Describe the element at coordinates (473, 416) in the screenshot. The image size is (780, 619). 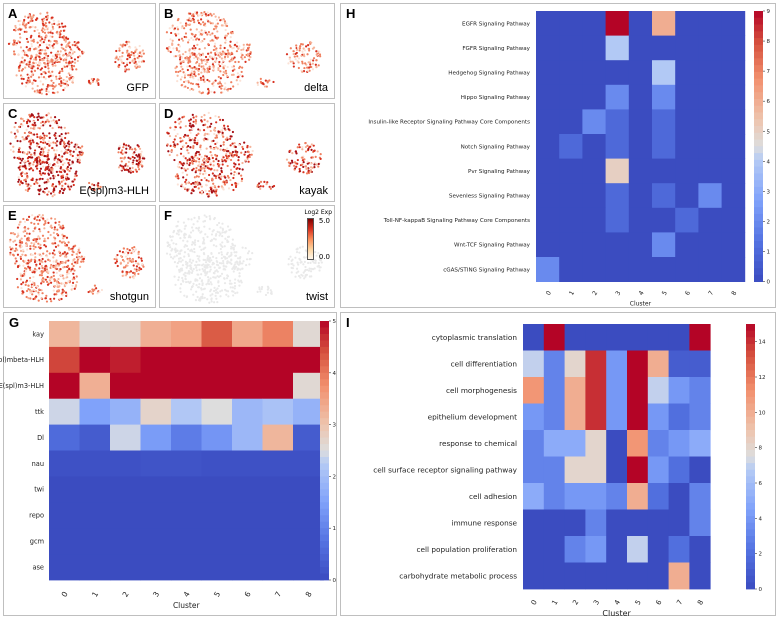
I see `row-label: epithelium development` at that location.